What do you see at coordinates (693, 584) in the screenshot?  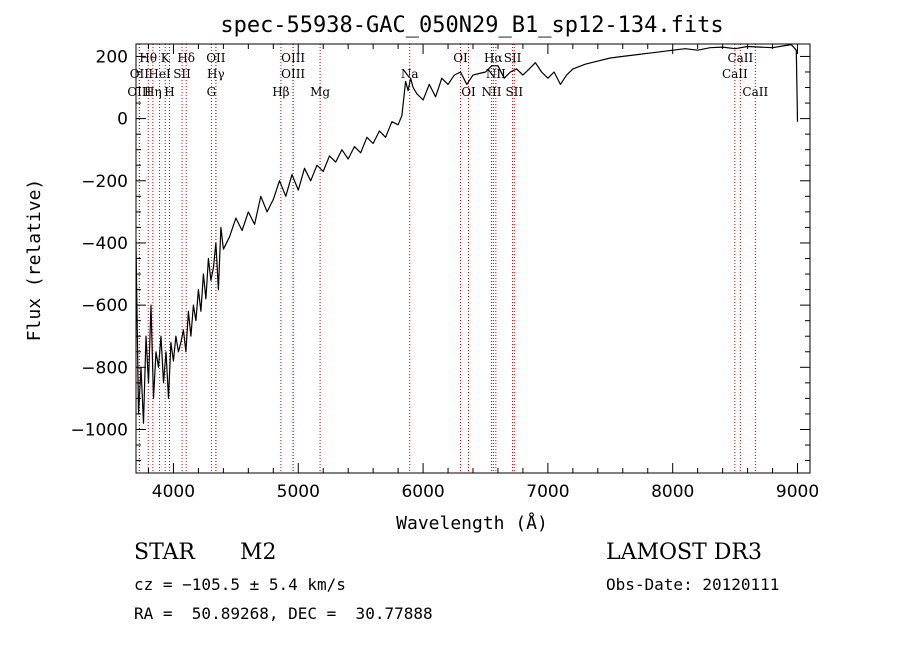 I see `observation-date: Obs-Date: 20120111` at bounding box center [693, 584].